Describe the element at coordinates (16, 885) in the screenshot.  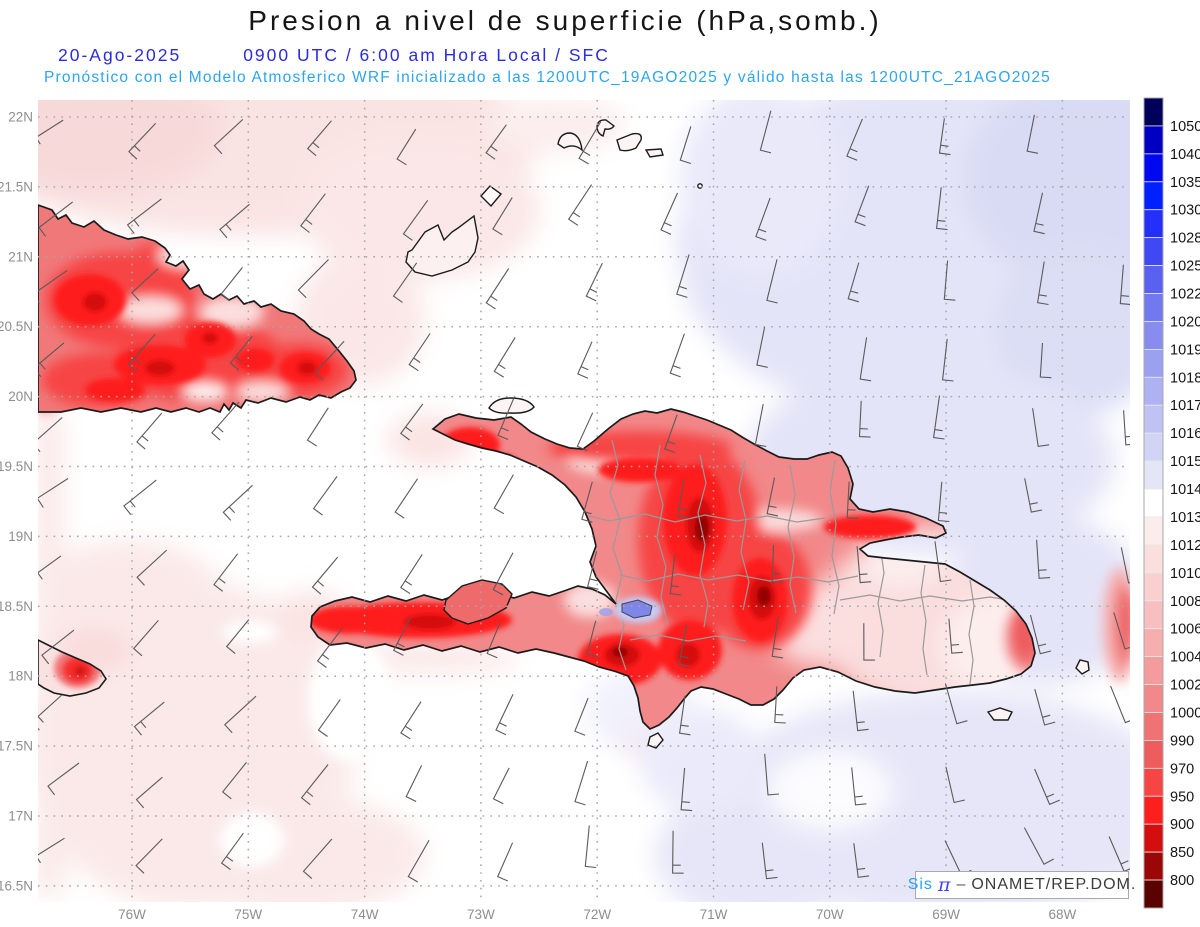
I see `lat-tick-label: 16.5N` at that location.